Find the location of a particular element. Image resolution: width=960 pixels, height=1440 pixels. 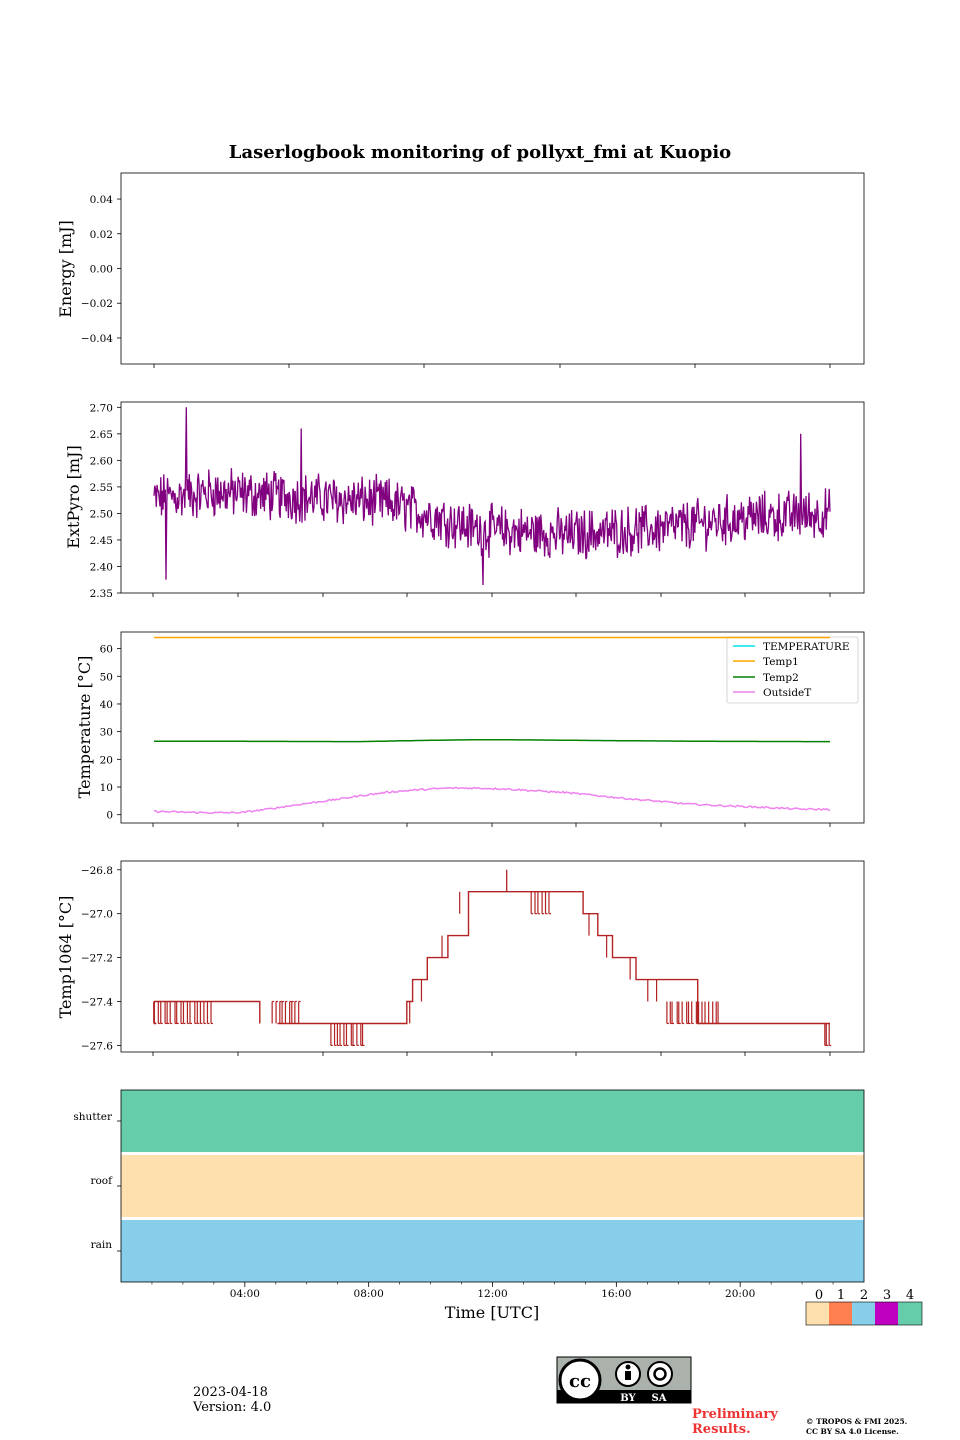

temp1064-axes-frame is located at coordinates (492, 956).